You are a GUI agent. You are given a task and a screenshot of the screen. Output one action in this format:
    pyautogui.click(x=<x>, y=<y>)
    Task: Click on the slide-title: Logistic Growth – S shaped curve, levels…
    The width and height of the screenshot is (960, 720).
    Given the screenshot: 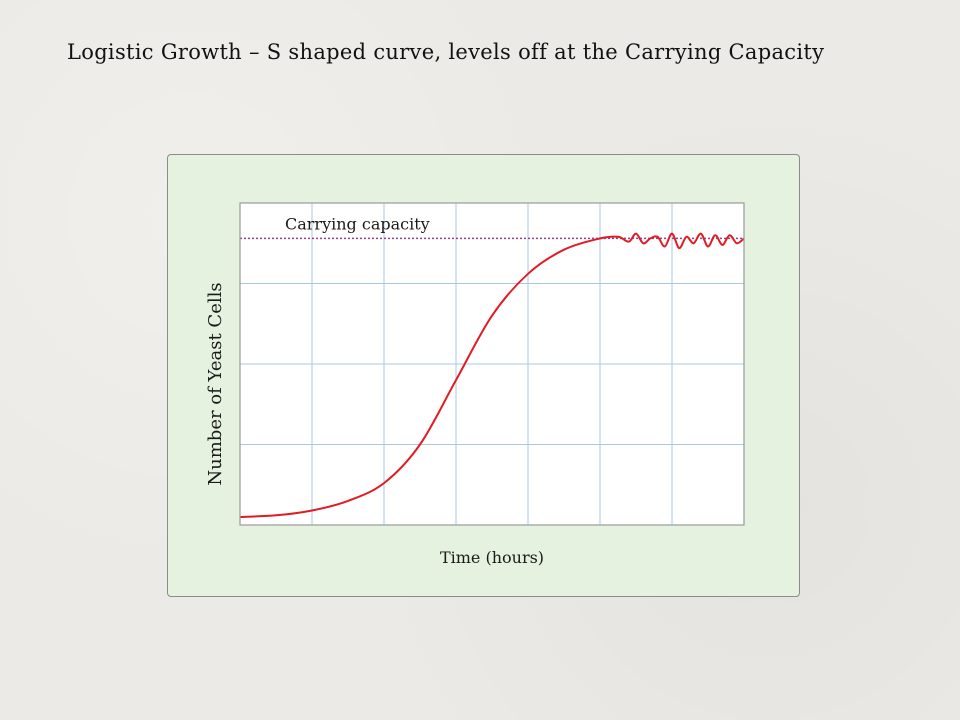 What is the action you would take?
    pyautogui.click(x=446, y=52)
    